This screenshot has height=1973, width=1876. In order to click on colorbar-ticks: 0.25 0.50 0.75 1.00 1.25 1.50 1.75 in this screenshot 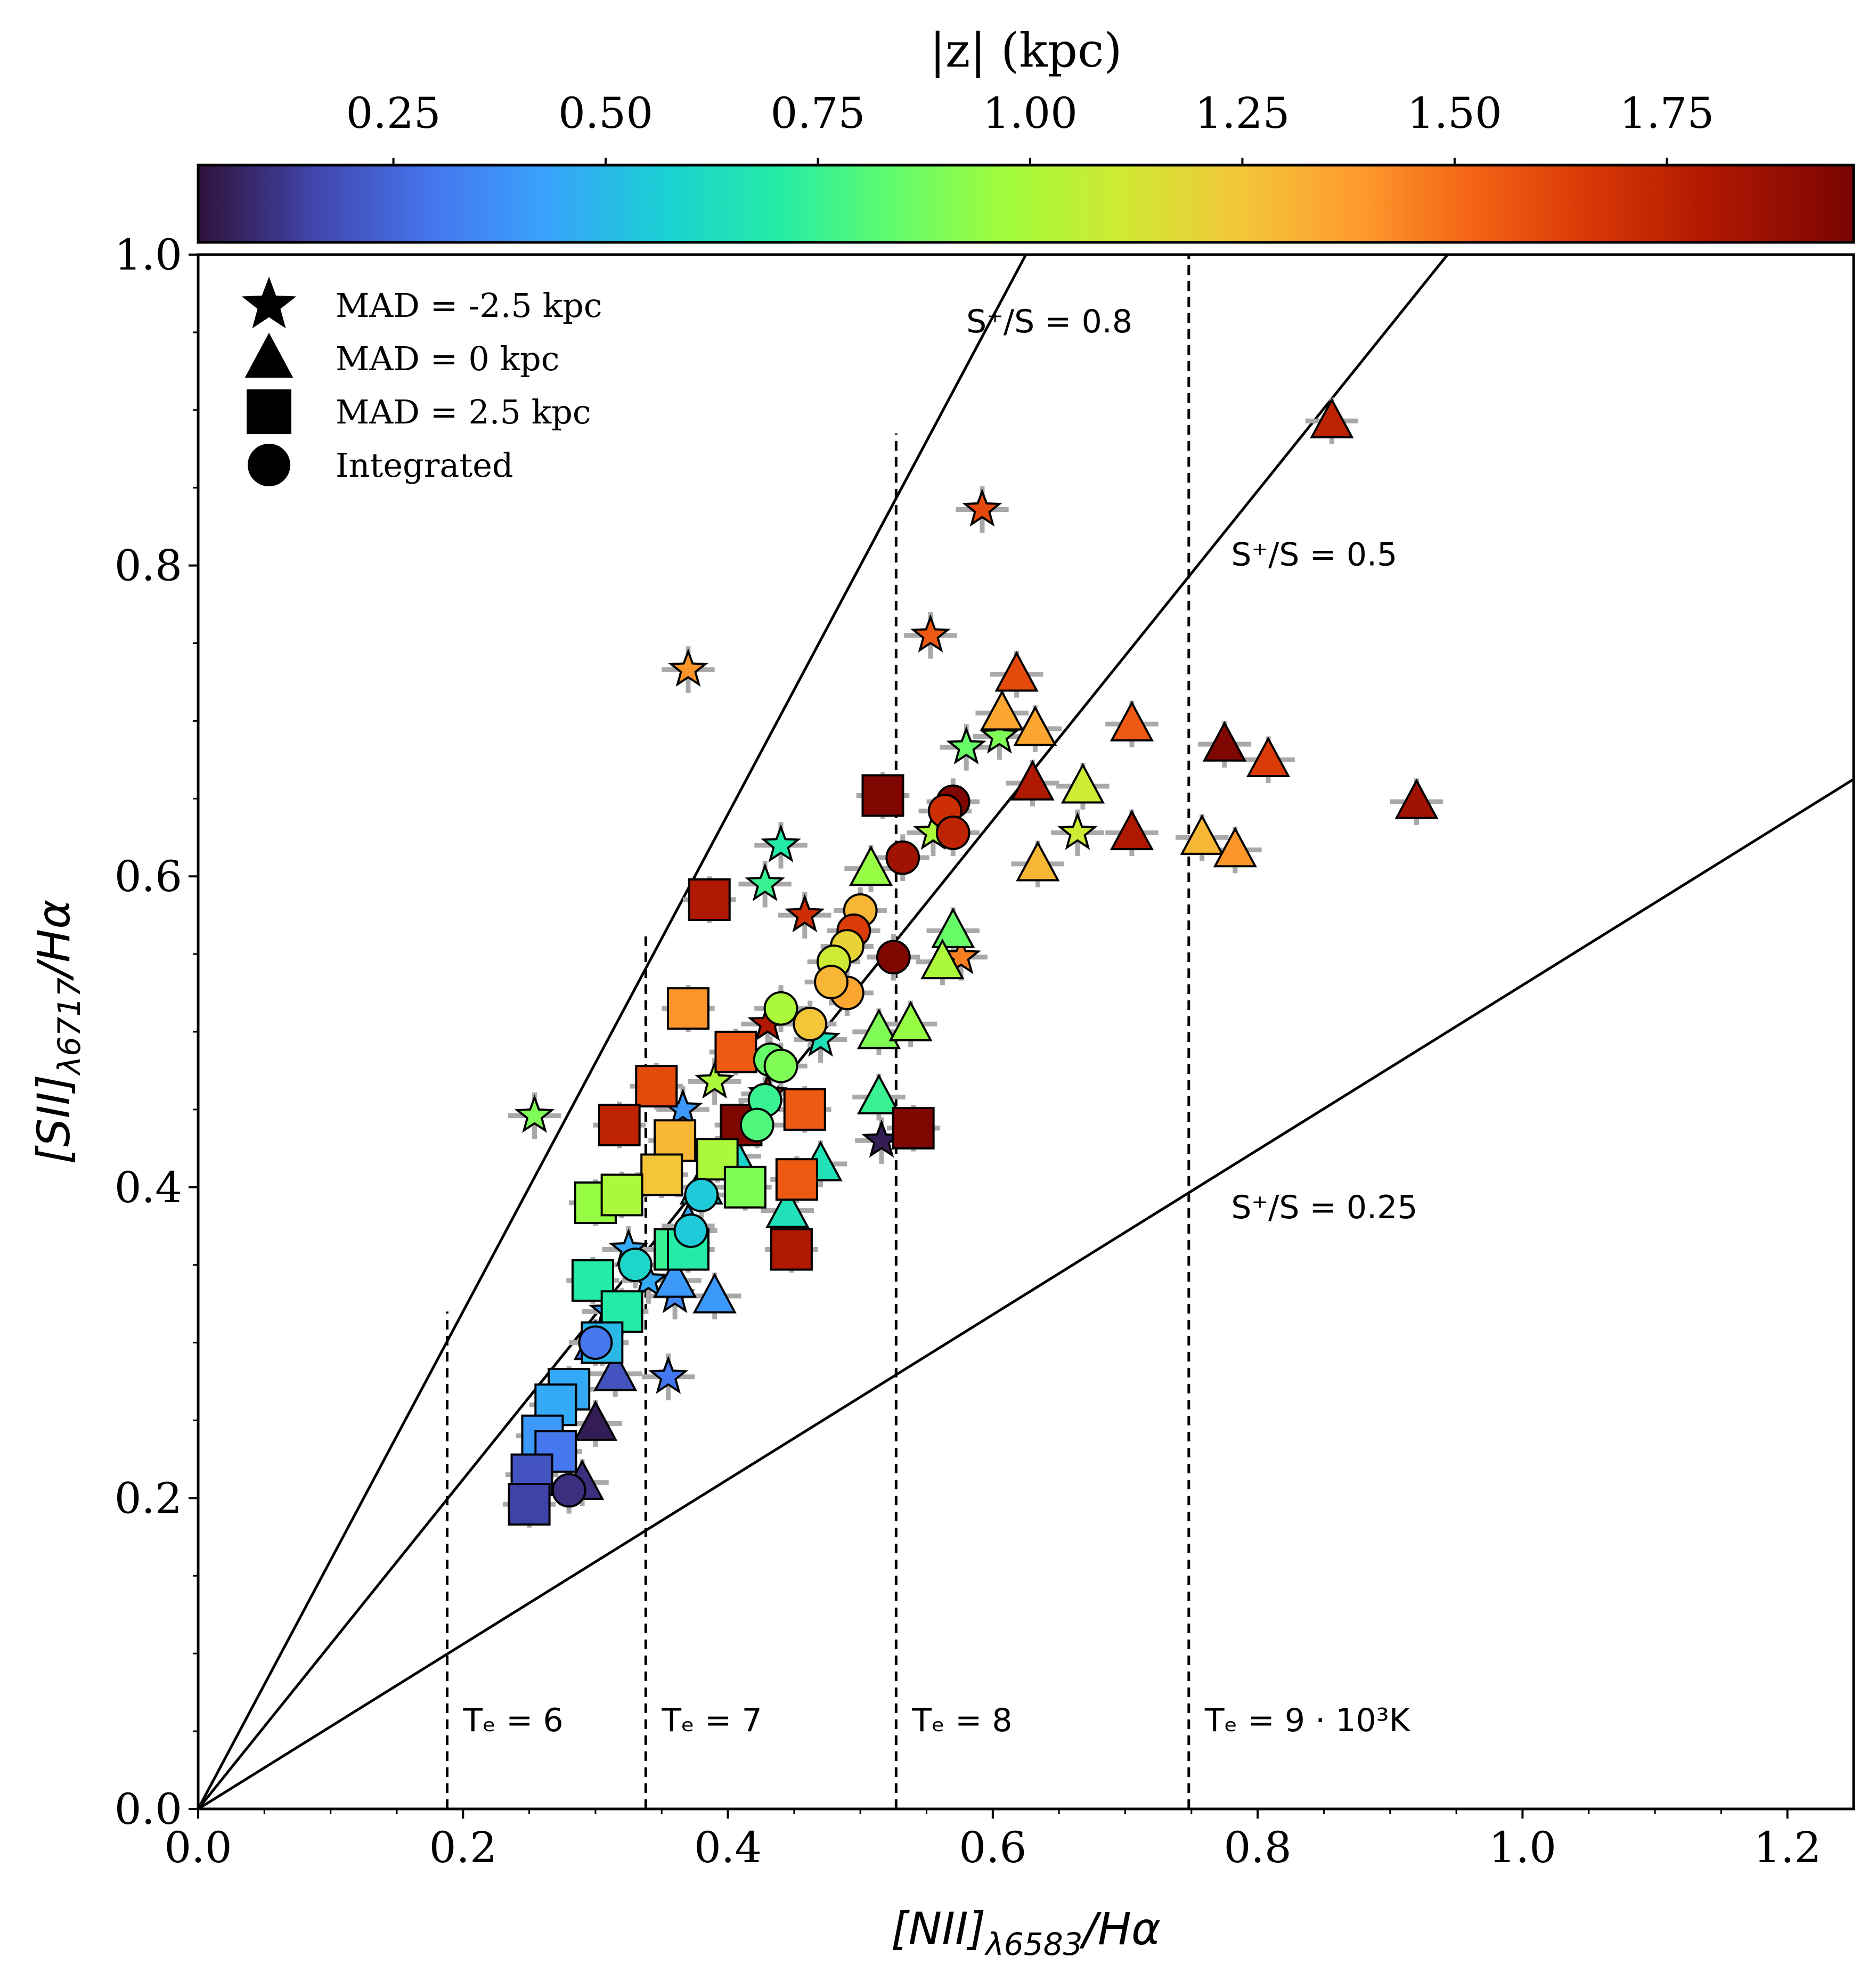, I will do `click(1030, 127)`.